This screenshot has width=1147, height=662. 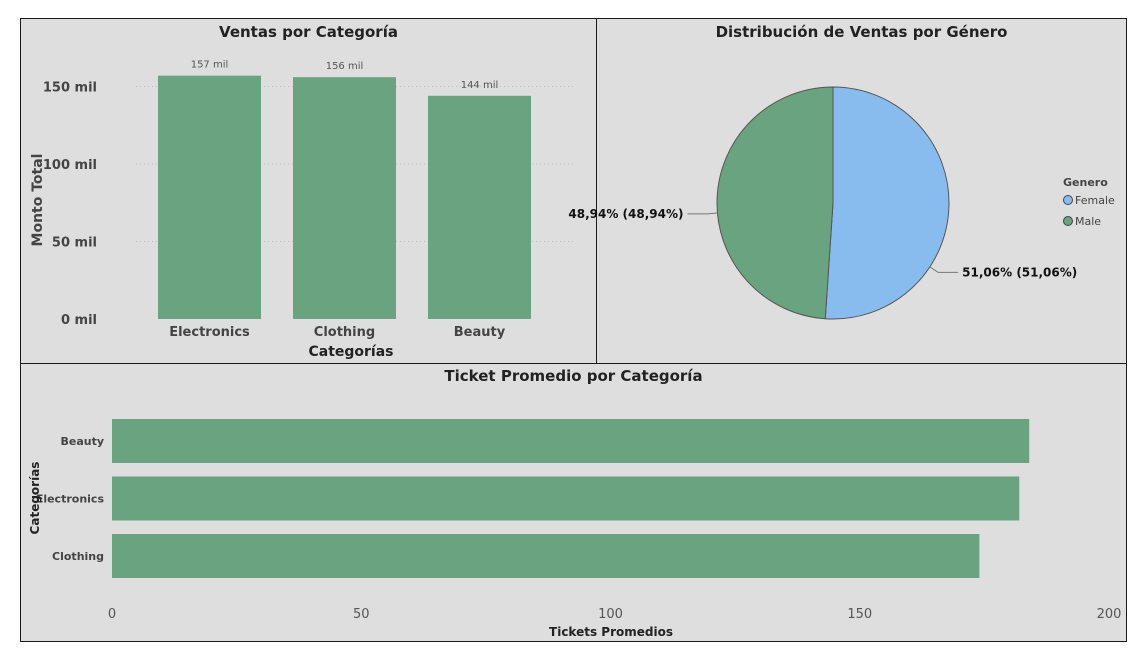 What do you see at coordinates (38, 200) in the screenshot?
I see `y-axis-title: Monto Total` at bounding box center [38, 200].